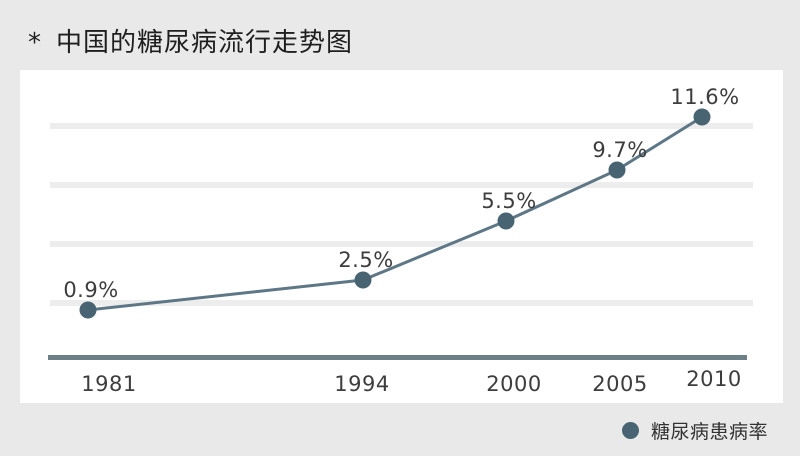  What do you see at coordinates (704, 97) in the screenshot?
I see `data-point-label: 11.6%` at bounding box center [704, 97].